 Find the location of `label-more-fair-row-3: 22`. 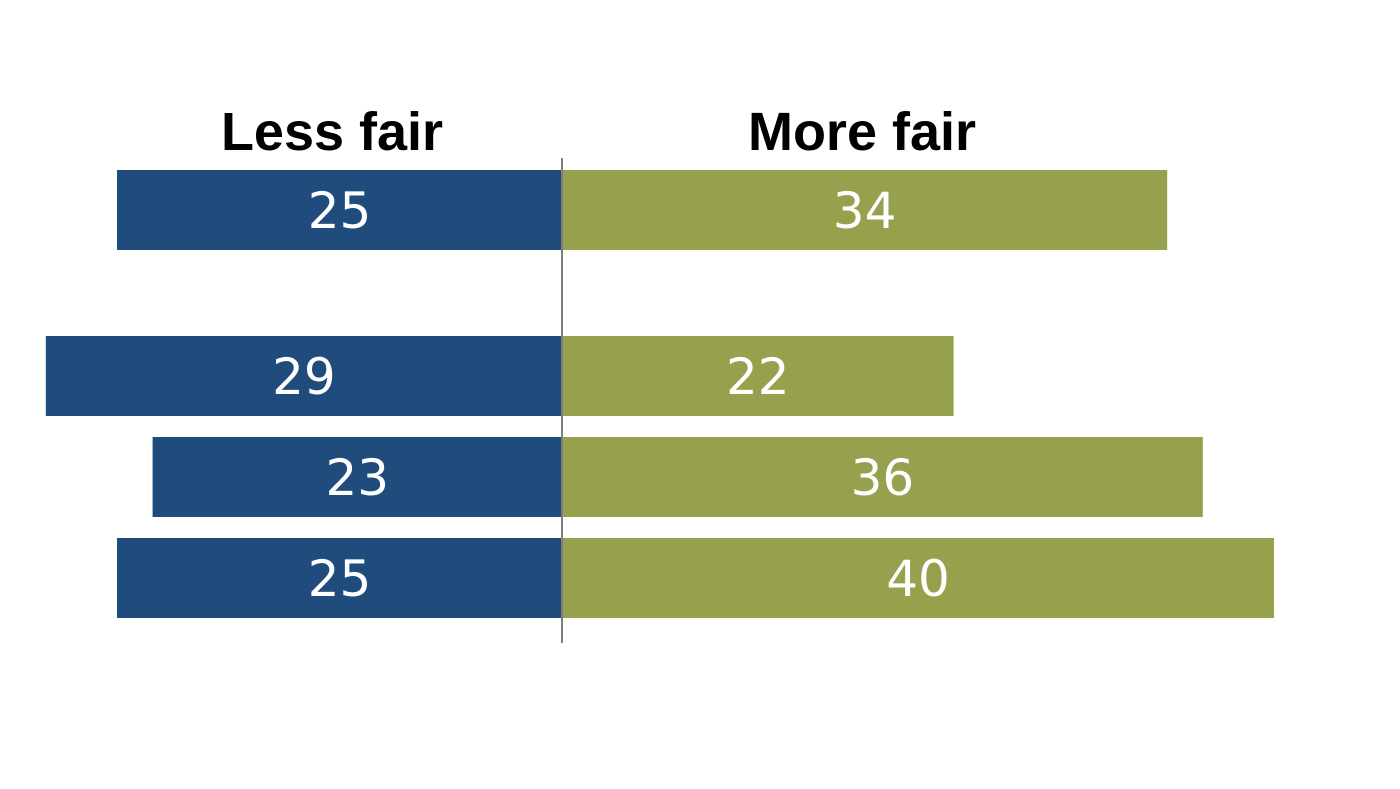

label-more-fair-row-3: 22 is located at coordinates (758, 377).